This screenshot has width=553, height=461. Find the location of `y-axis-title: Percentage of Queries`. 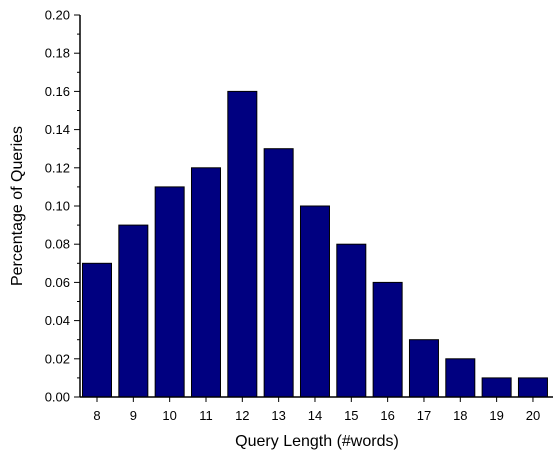

y-axis-title: Percentage of Queries is located at coordinates (17, 206).